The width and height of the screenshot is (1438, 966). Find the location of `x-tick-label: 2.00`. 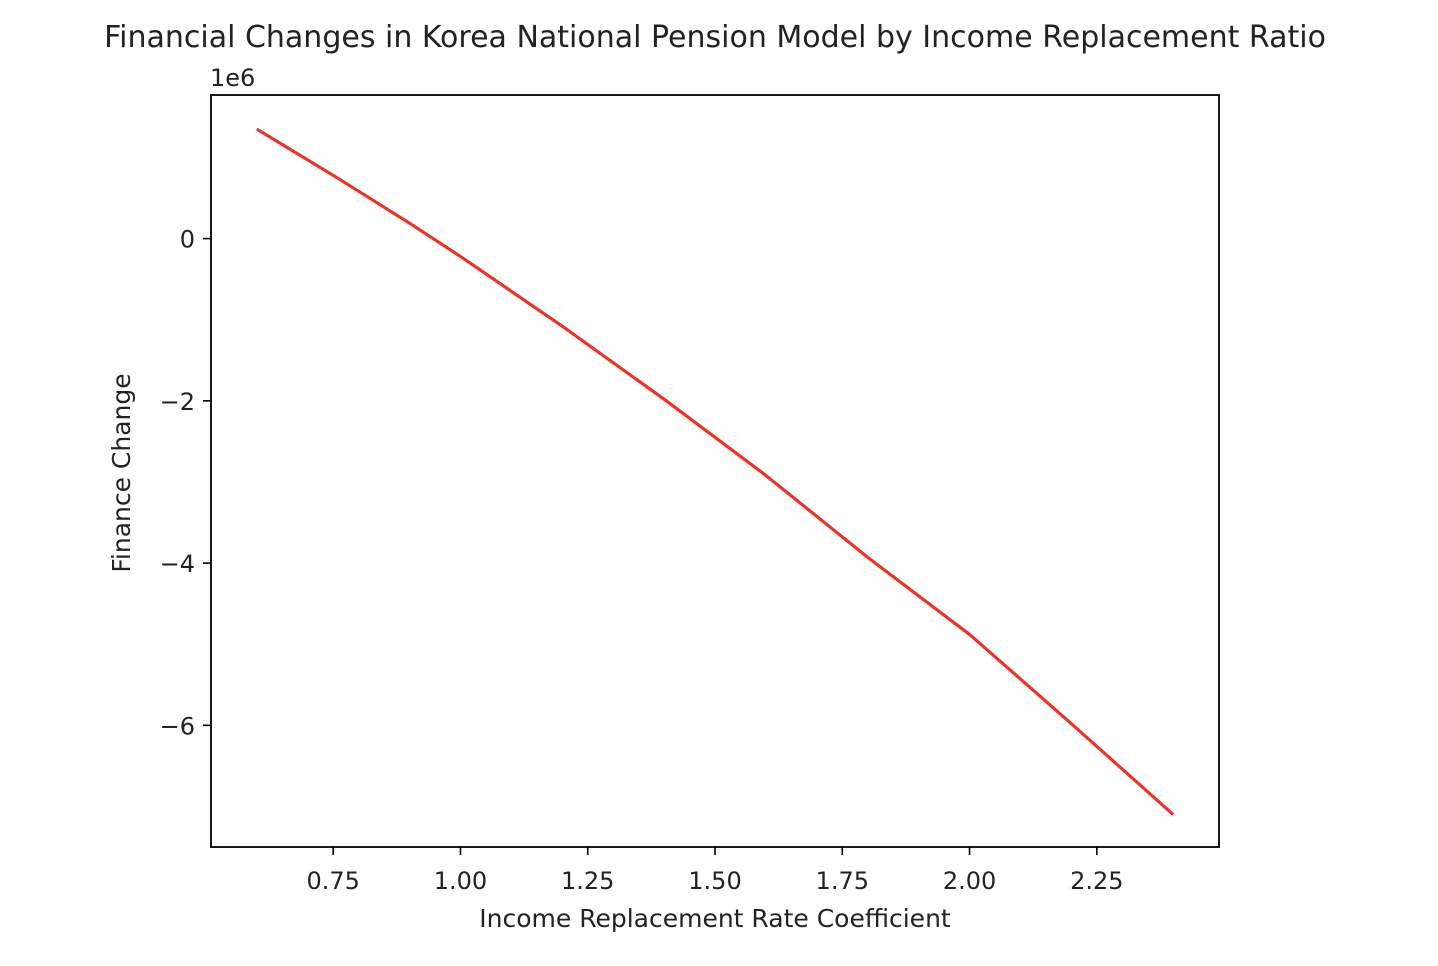

x-tick-label: 2.00 is located at coordinates (969, 881).